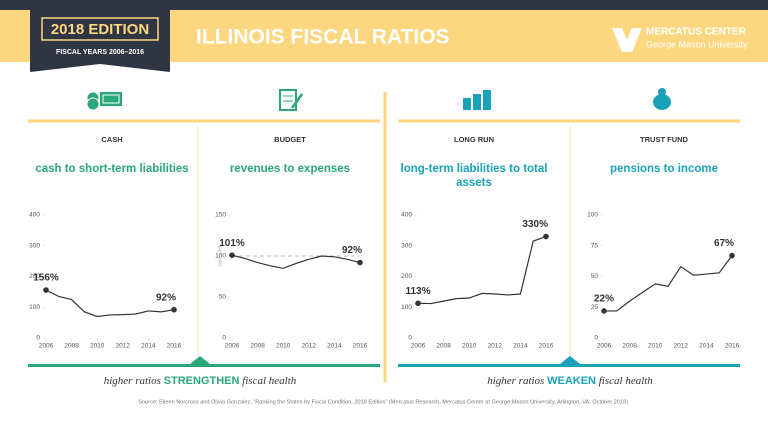 The height and width of the screenshot is (432, 768). I want to click on long-run-icon, so click(477, 100).